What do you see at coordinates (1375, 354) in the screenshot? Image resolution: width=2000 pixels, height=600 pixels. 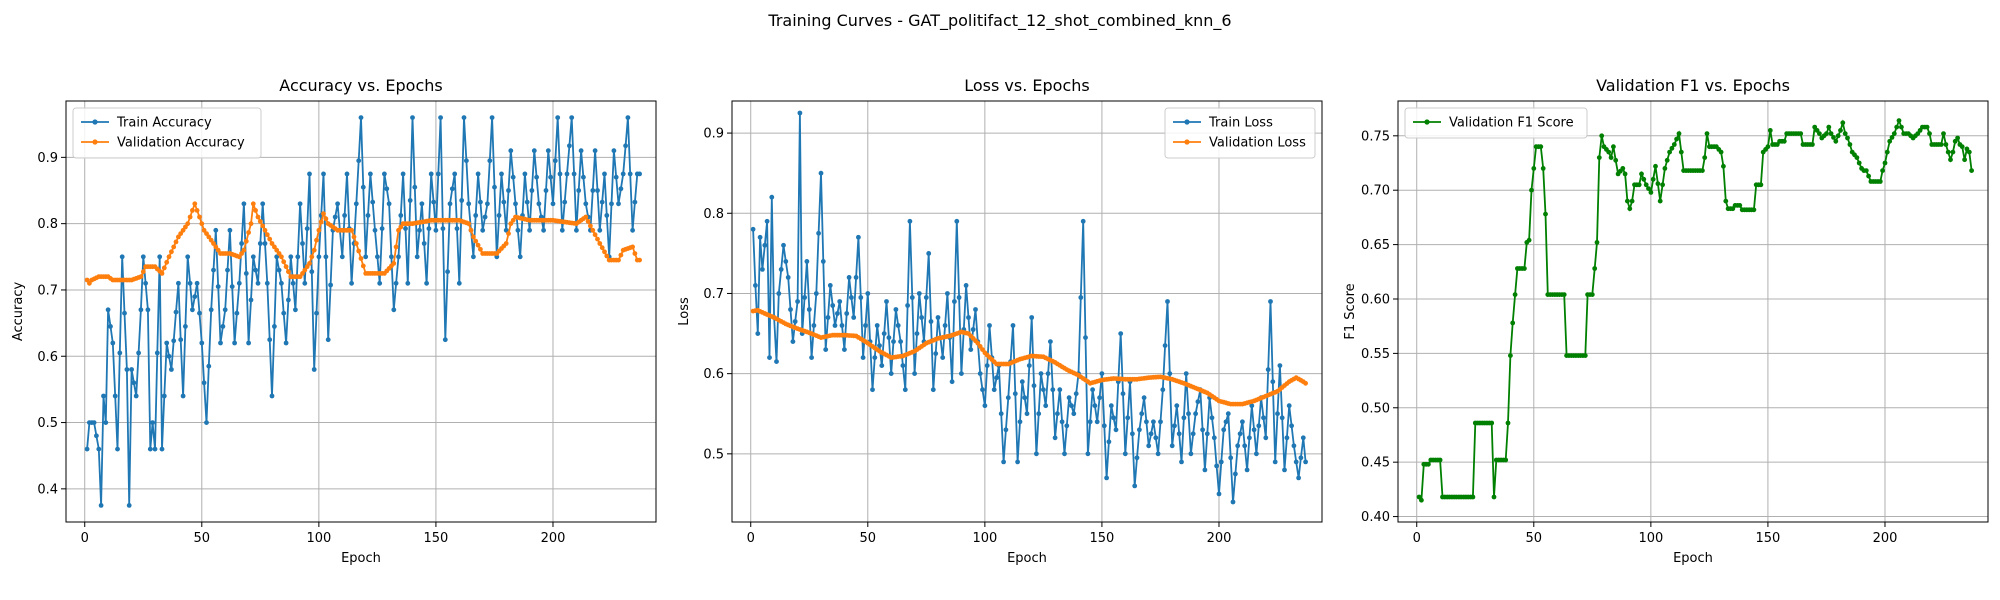 I see `y-tick-label: 0.55` at bounding box center [1375, 354].